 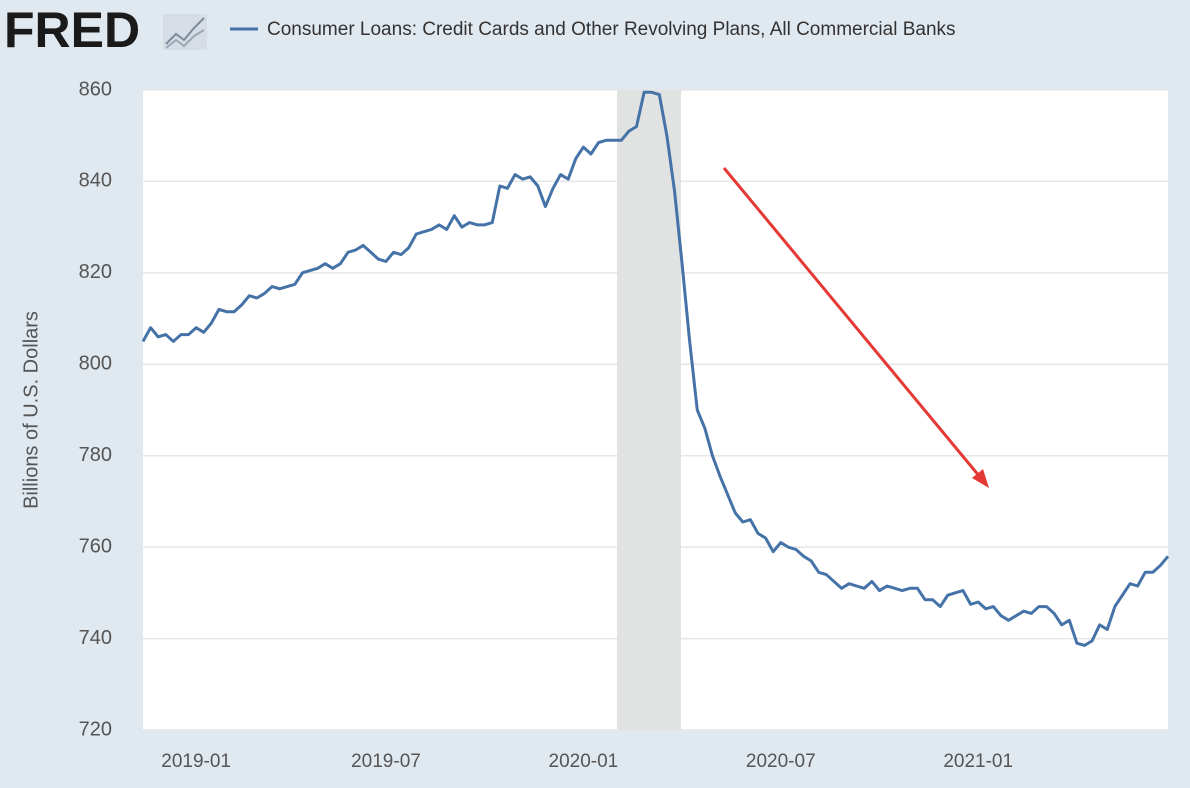 I want to click on annotation-arrow, so click(x=855, y=327).